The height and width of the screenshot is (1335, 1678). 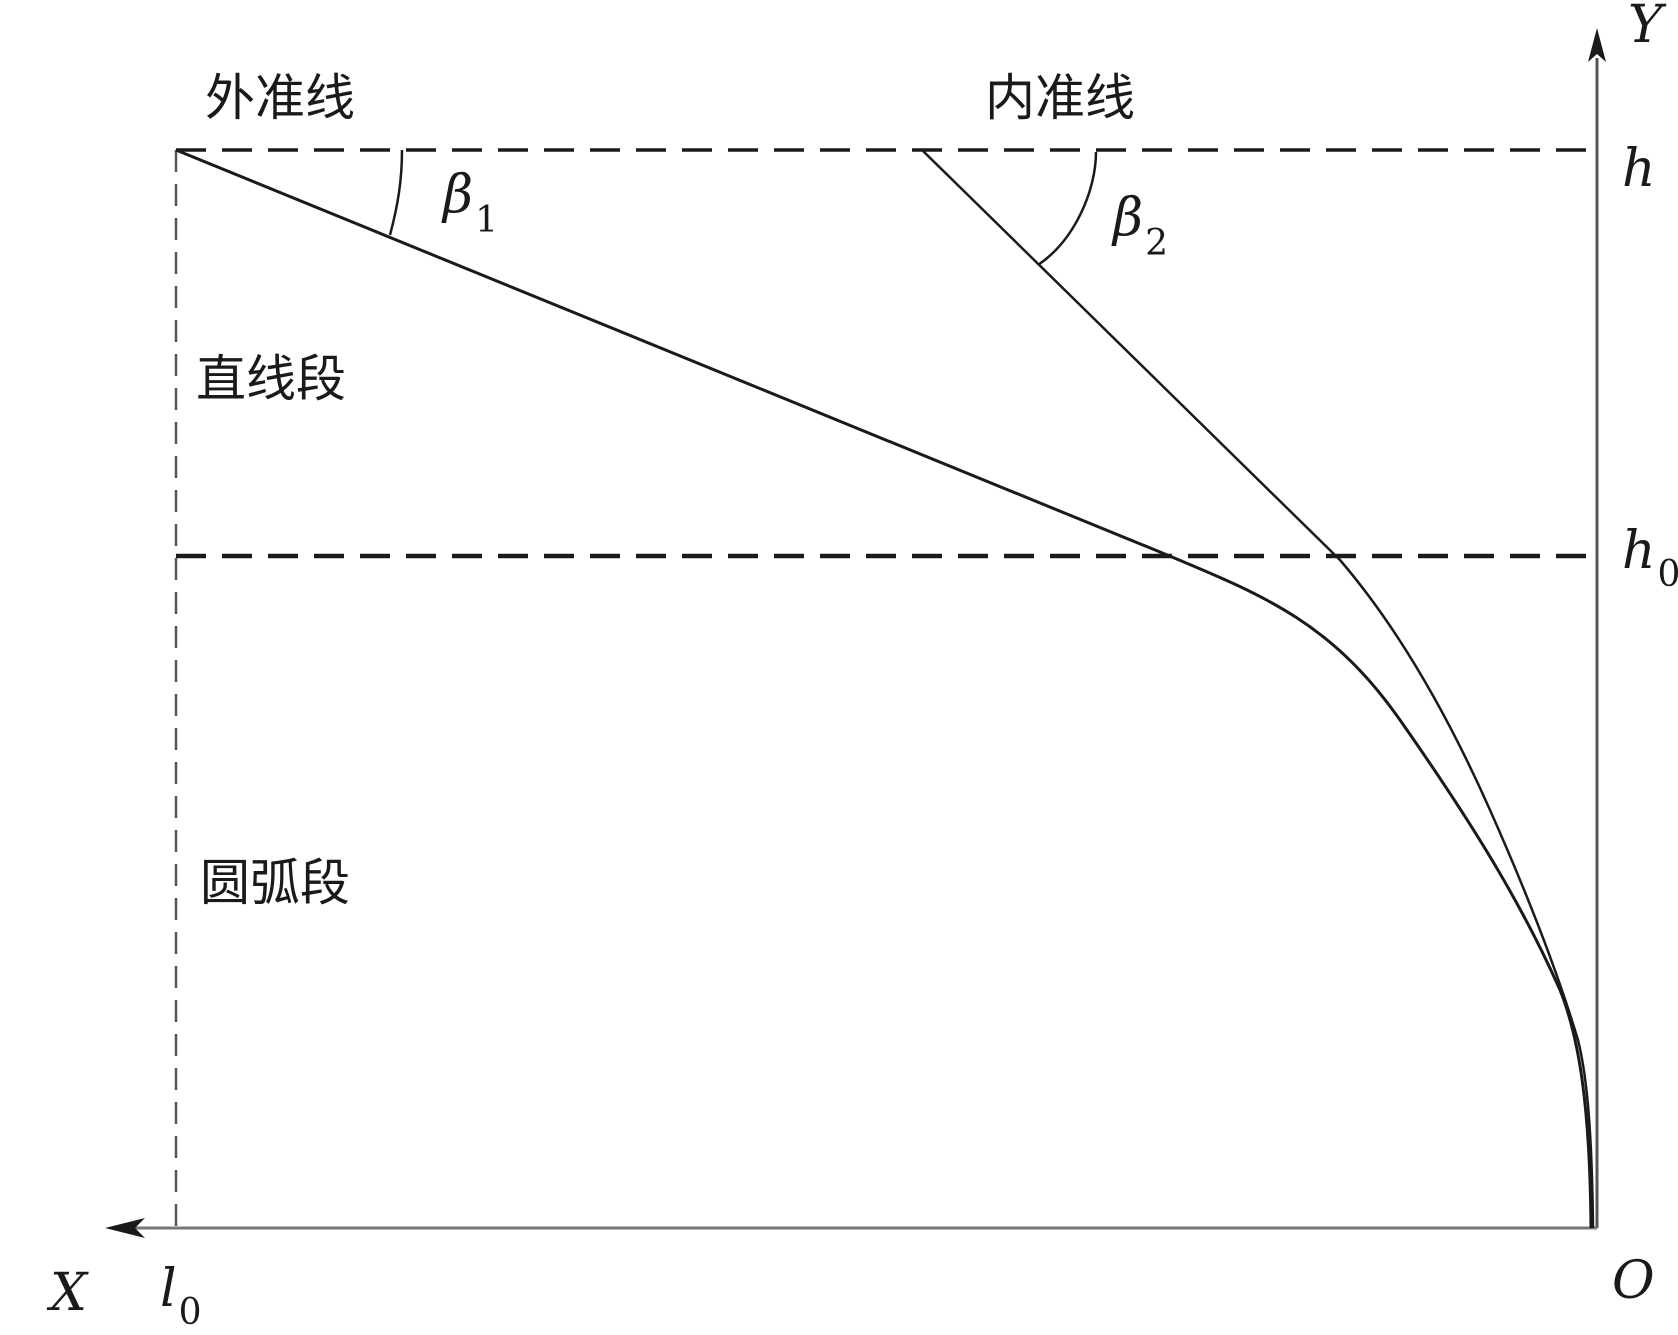 What do you see at coordinates (275, 883) in the screenshot?
I see `arc-segment-label: 圆弧段` at bounding box center [275, 883].